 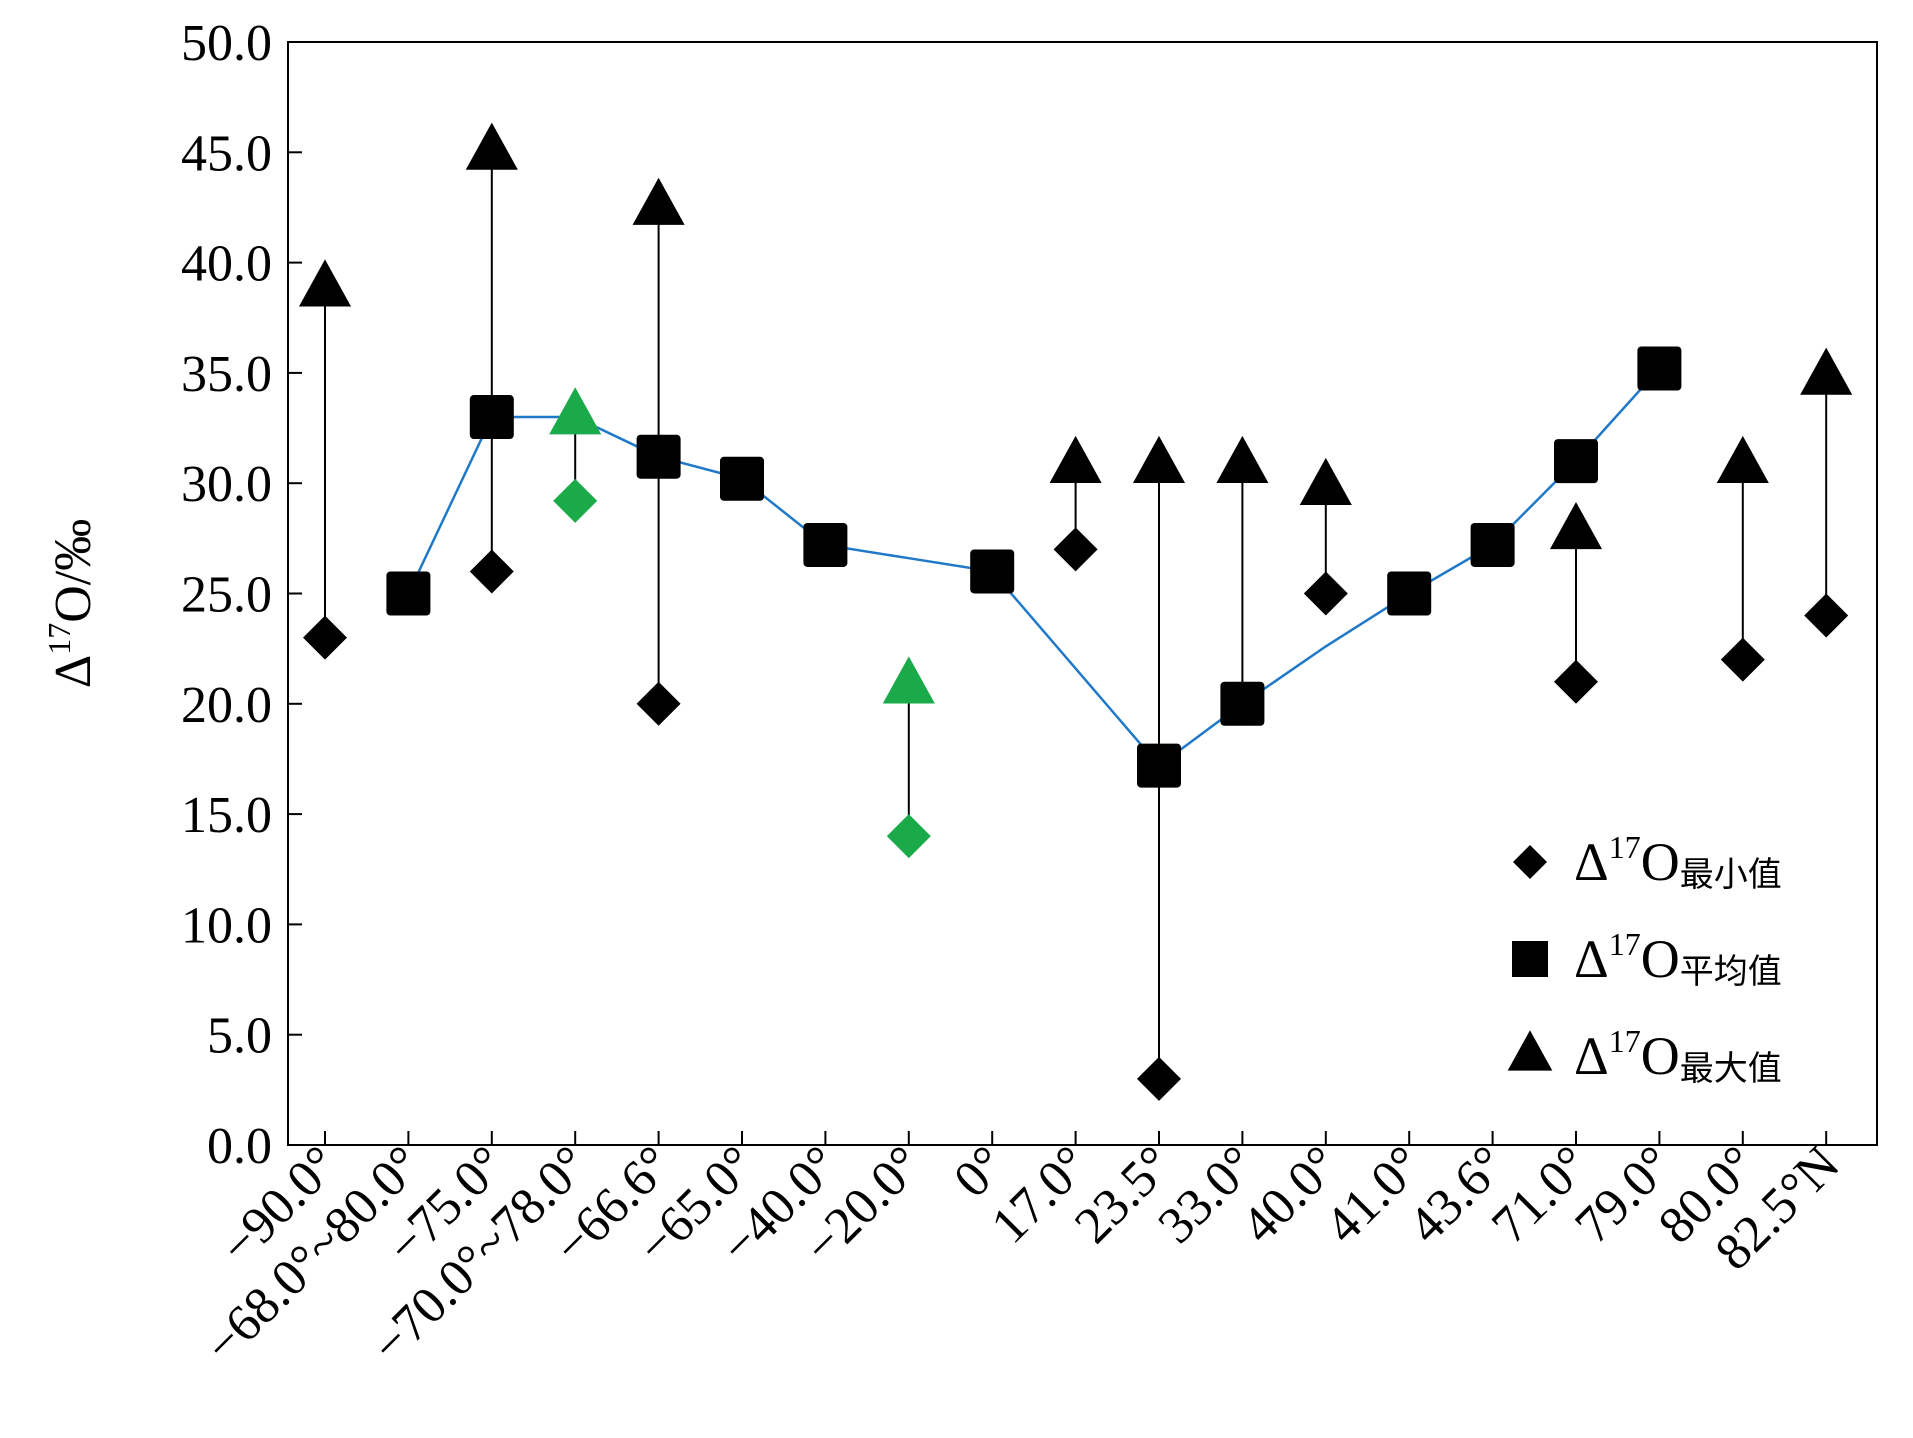 I want to click on legend-label: Δ17O最大值, so click(x=1678, y=1056).